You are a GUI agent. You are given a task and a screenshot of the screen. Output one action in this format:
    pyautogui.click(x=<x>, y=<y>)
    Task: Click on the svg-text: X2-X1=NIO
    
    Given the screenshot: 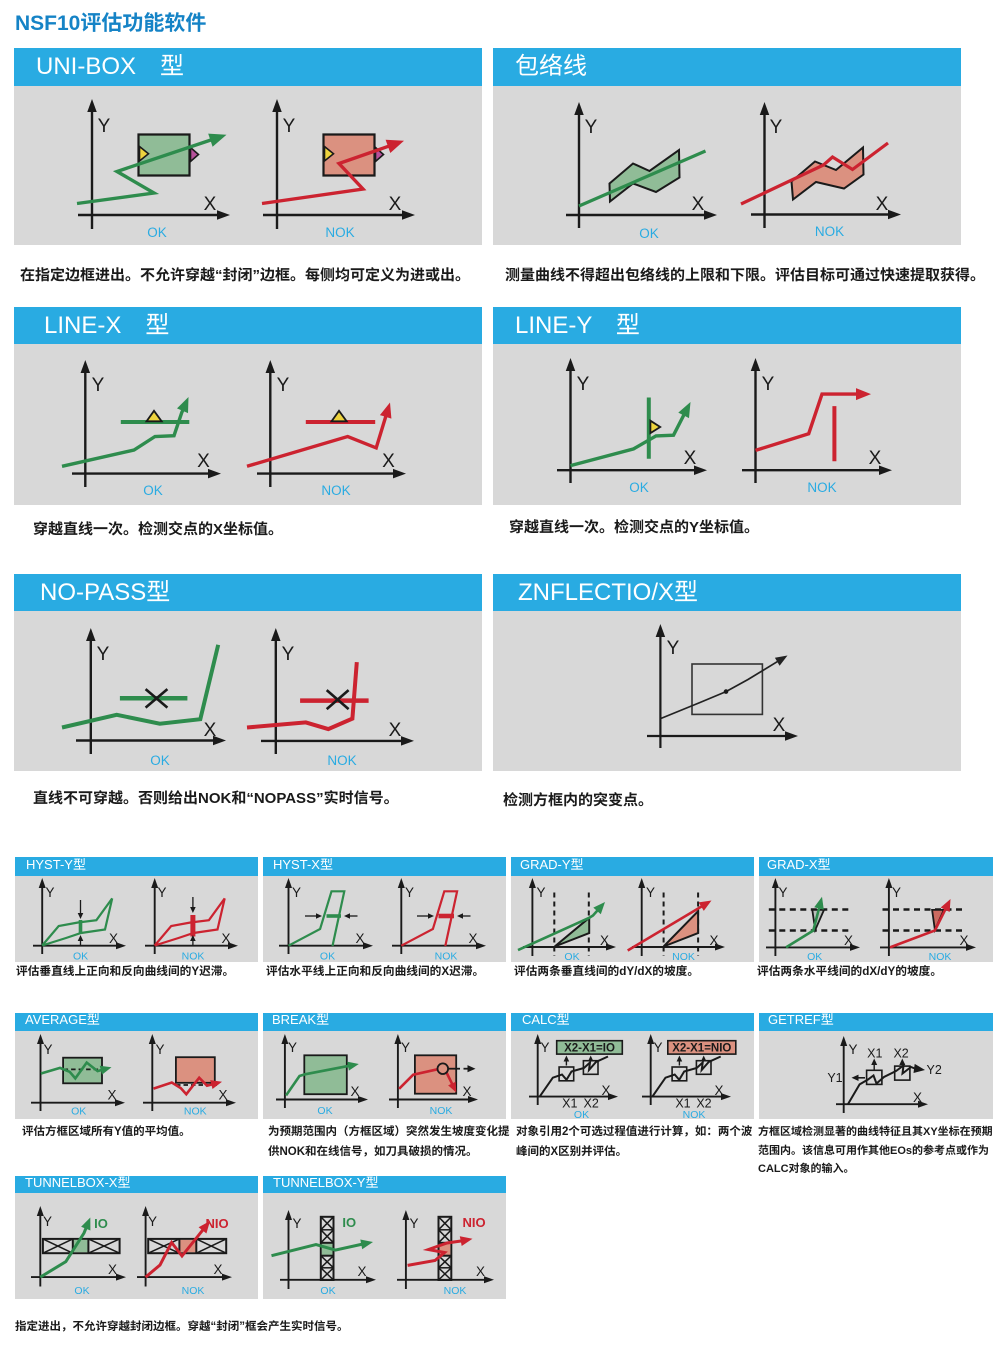 What is the action you would take?
    pyautogui.click(x=701, y=1049)
    